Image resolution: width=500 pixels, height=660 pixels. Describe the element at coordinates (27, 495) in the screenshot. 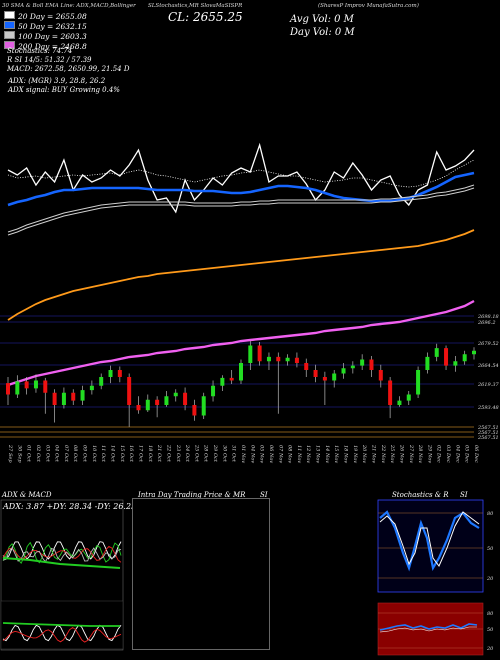

I see `adx-panel-title: ADX & MACD` at that location.